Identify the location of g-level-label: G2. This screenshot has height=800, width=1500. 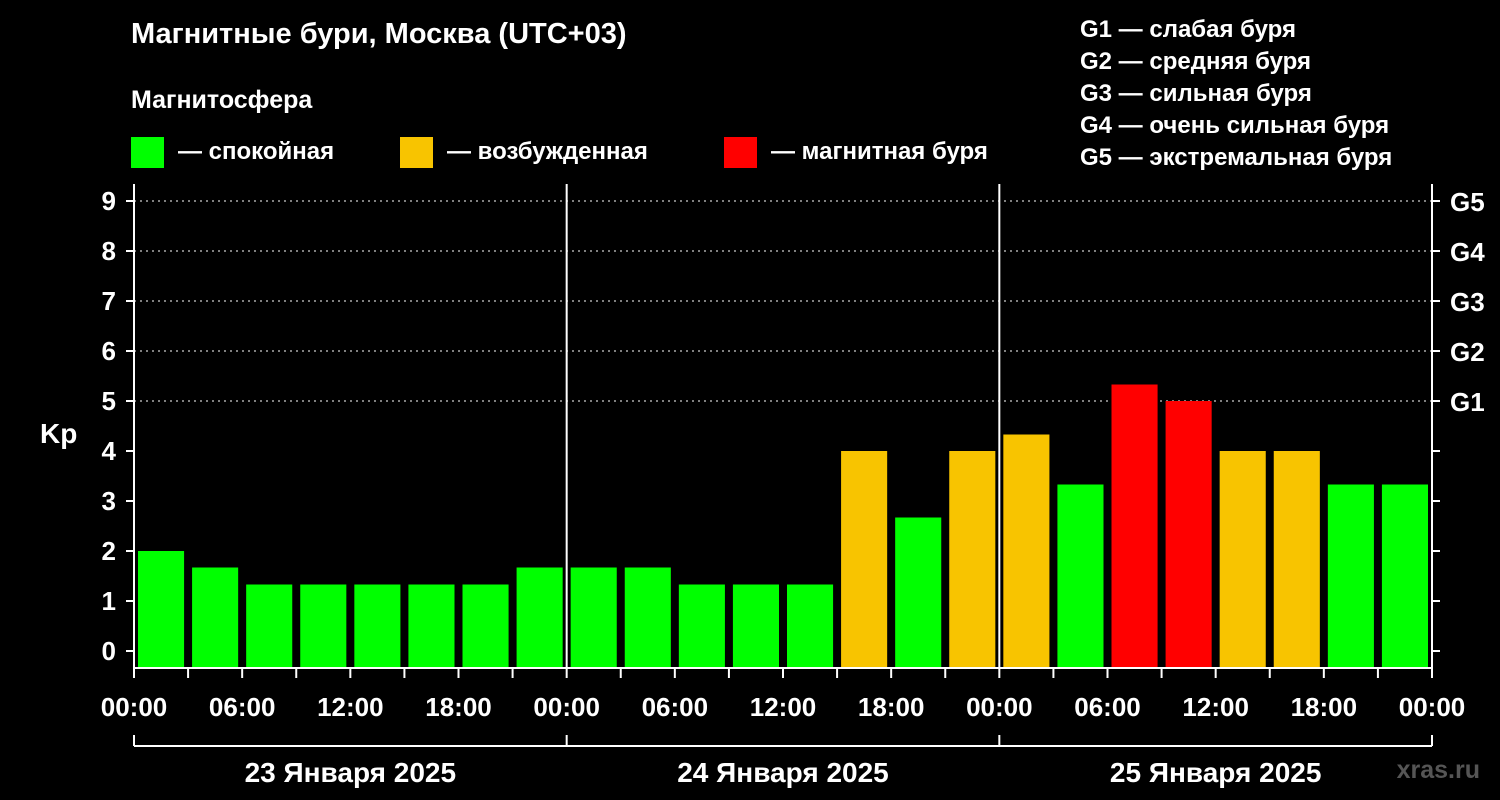
(1467, 352).